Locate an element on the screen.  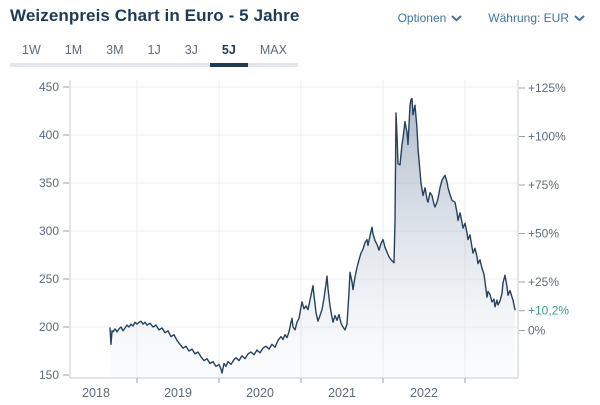
options-menu-button: Optionen is located at coordinates (430, 18).